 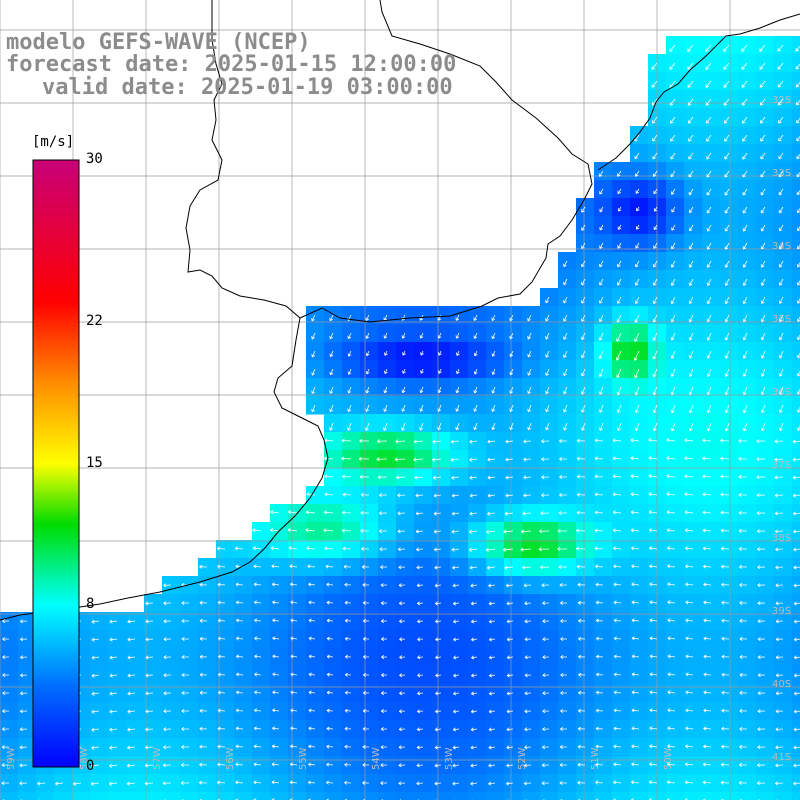 What do you see at coordinates (56, 463) in the screenshot?
I see `colorbar` at bounding box center [56, 463].